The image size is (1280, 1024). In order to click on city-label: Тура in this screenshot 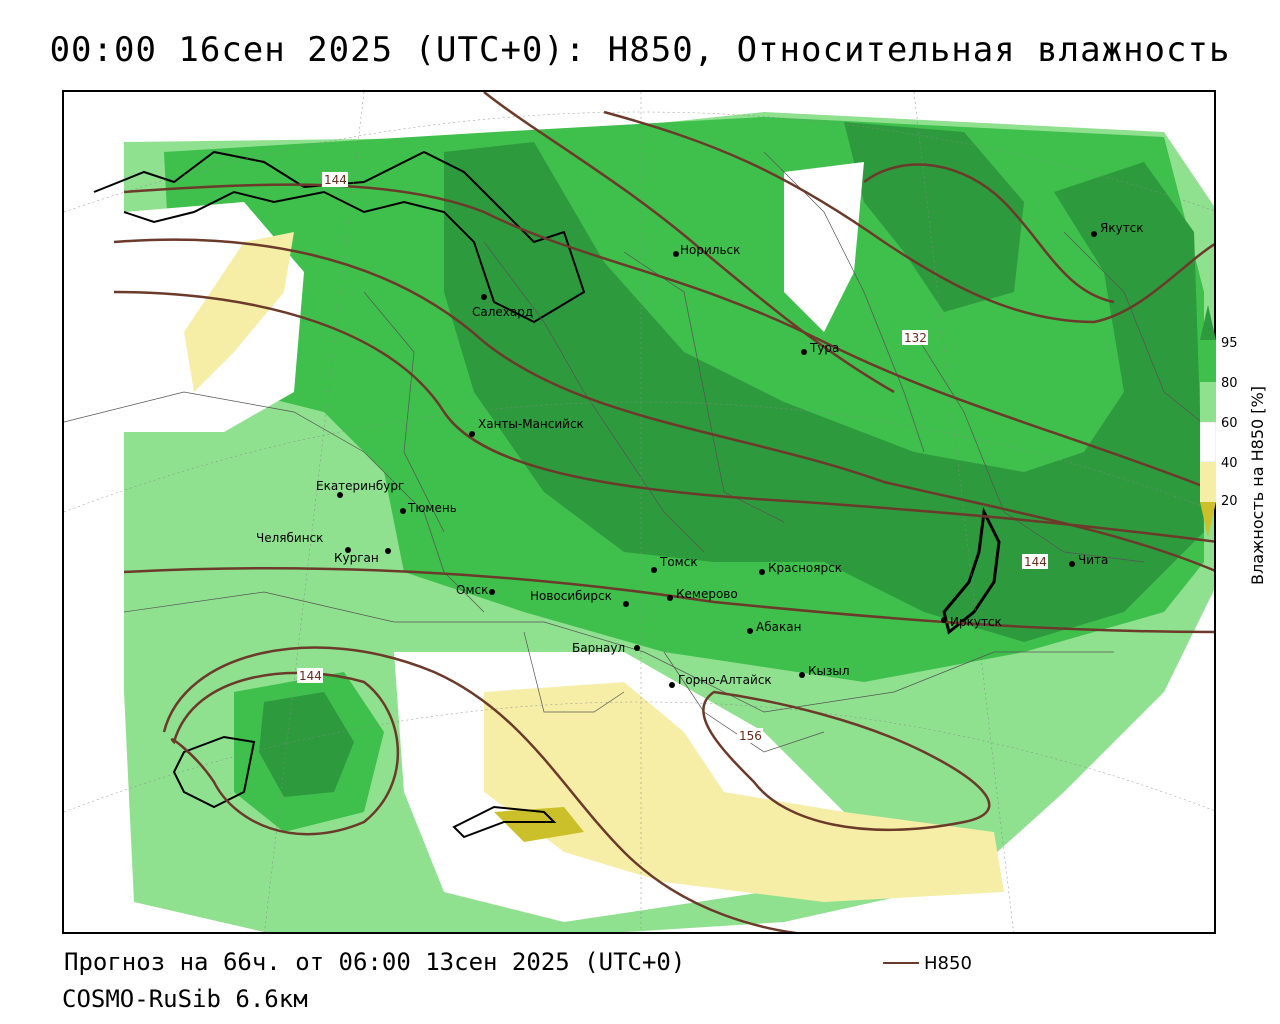, I will do `click(824, 348)`.